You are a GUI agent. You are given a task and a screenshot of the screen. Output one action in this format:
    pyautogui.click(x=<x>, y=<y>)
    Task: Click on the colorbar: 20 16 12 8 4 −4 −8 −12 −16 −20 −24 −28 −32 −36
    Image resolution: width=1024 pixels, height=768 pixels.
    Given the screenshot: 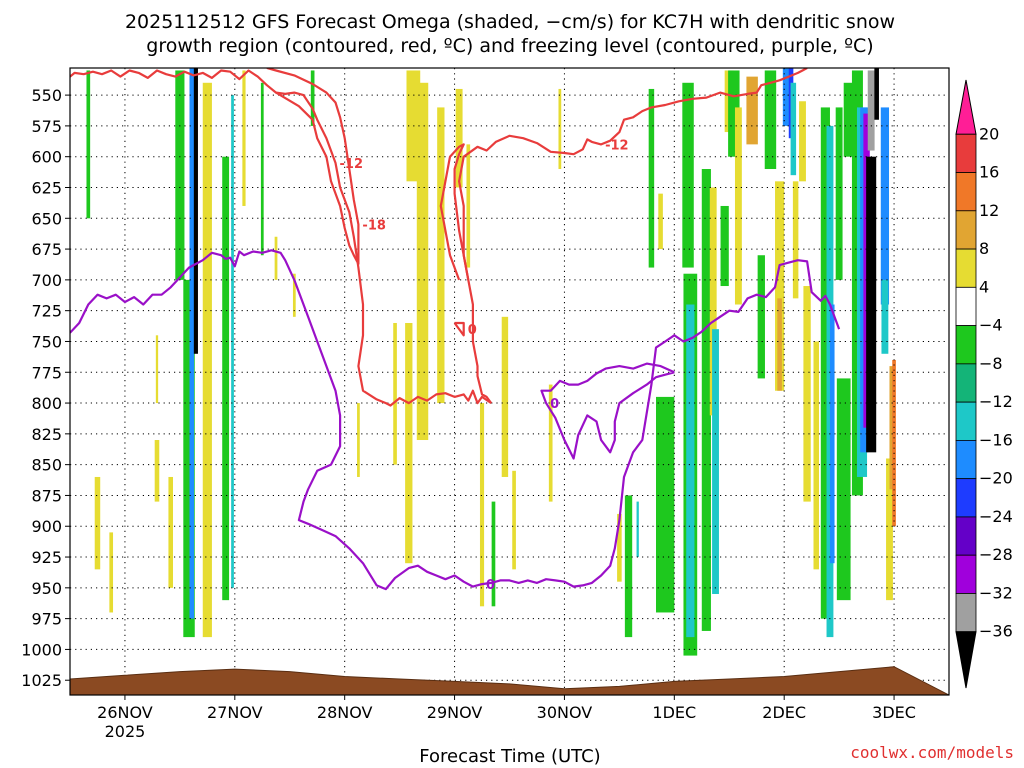 What is the action you would take?
    pyautogui.click(x=984, y=384)
    